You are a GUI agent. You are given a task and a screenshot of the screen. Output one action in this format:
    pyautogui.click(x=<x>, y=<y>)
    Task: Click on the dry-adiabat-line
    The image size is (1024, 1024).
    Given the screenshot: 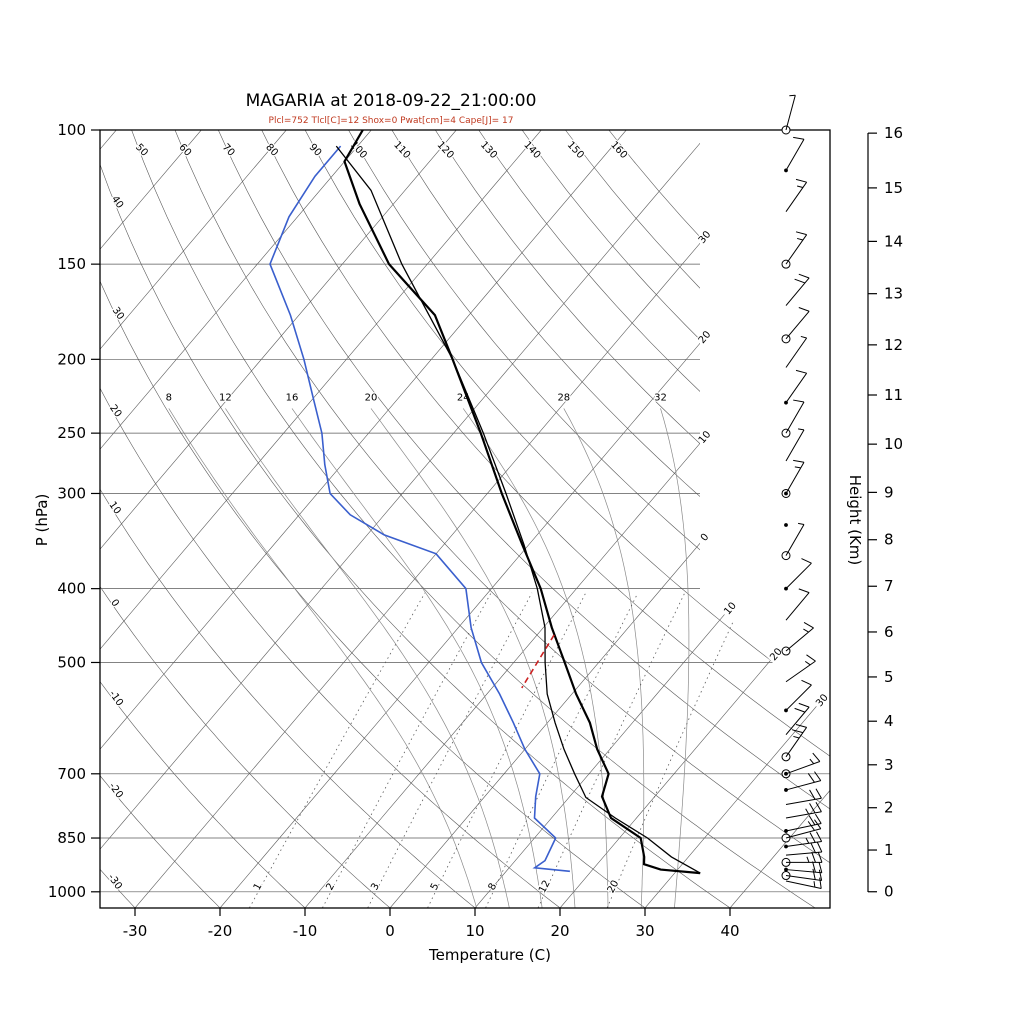 What is the action you would take?
    pyautogui.click(x=160, y=519)
    